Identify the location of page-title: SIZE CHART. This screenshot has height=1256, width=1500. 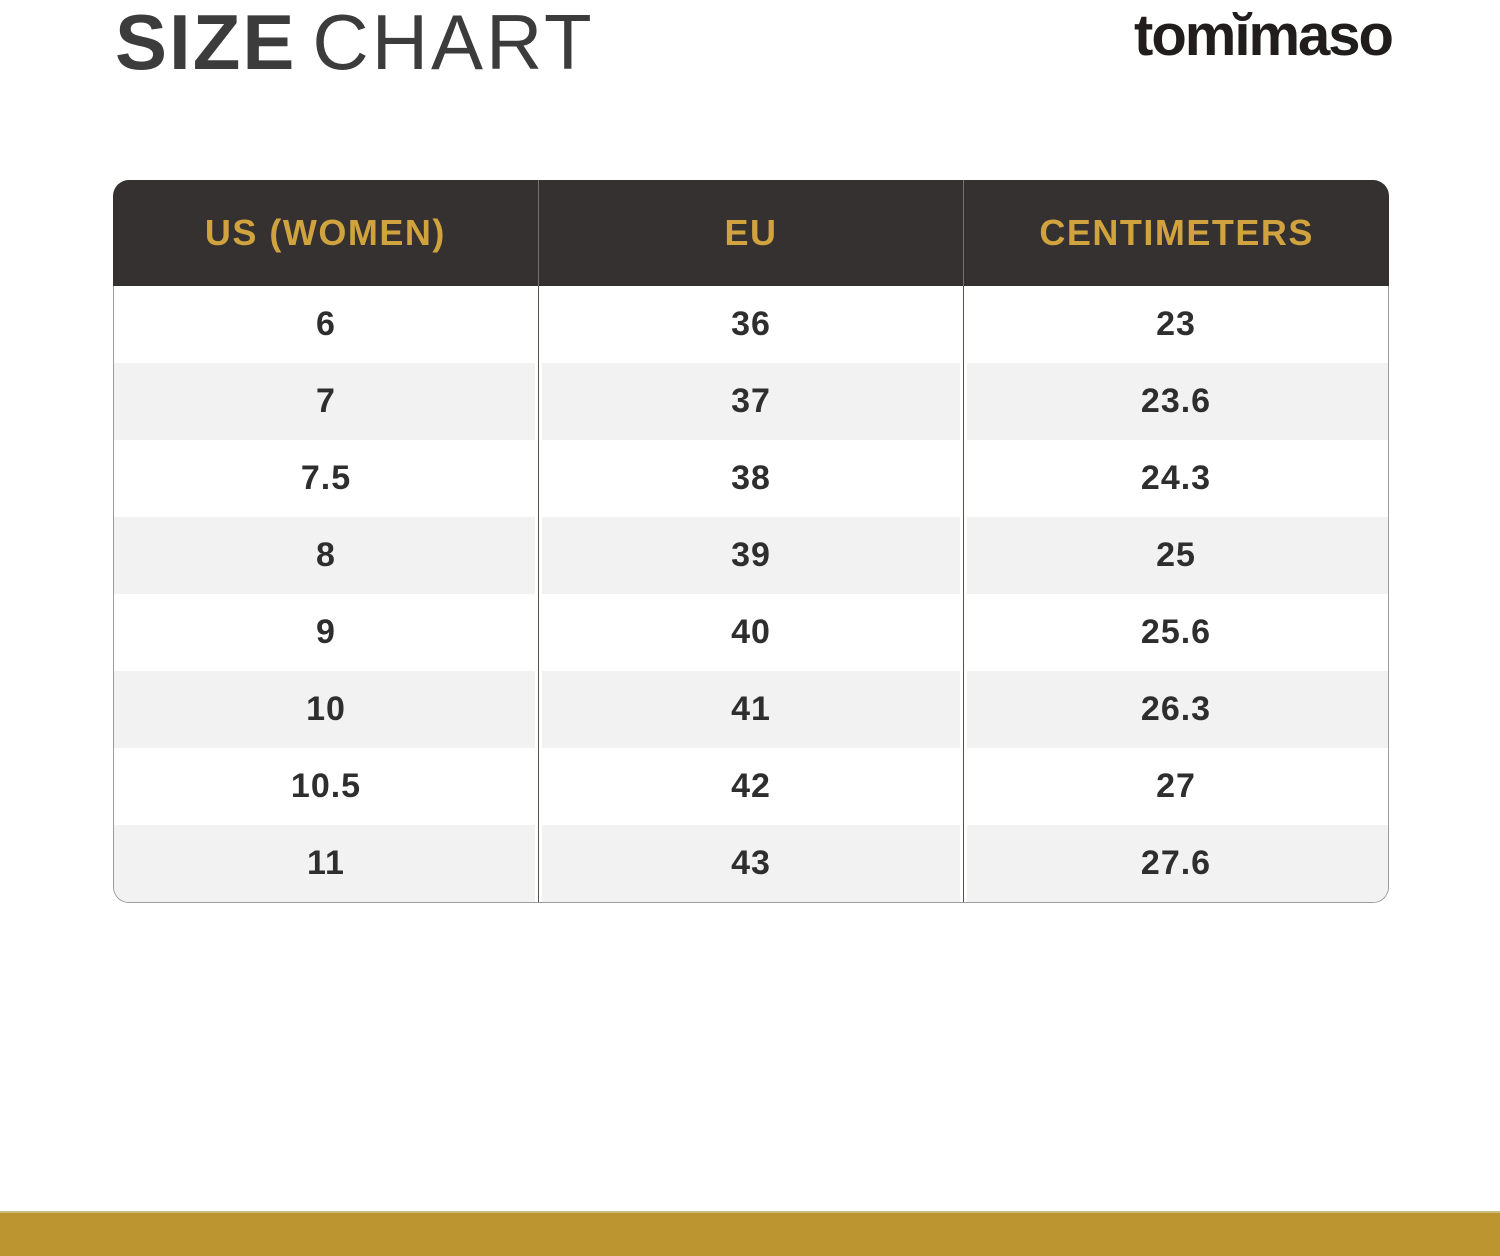
(355, 42).